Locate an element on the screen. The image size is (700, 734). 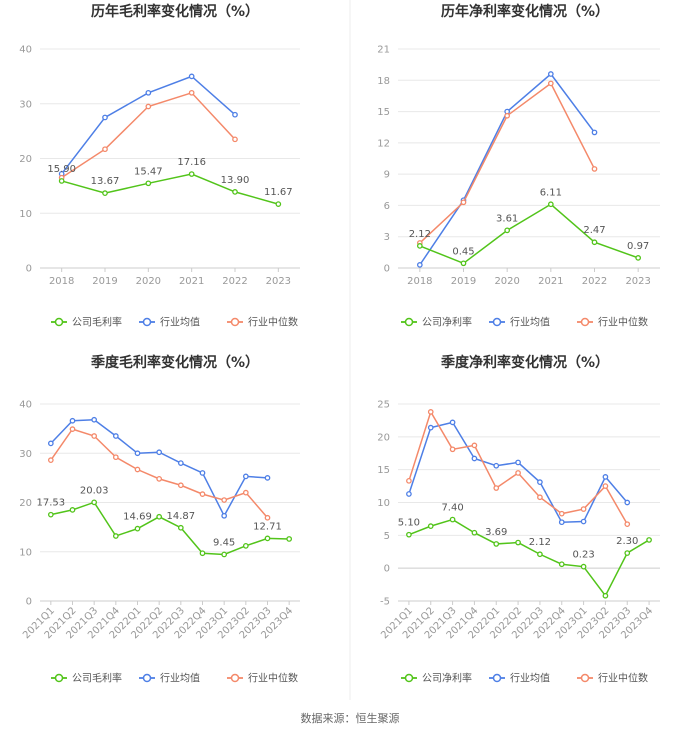
chart-title: 季度净利率变化情况（%） is located at coordinates (524, 362).